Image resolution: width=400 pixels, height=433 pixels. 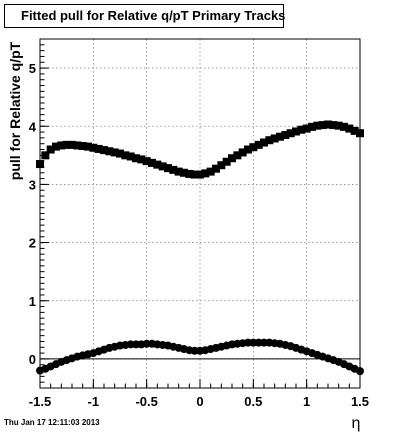 What do you see at coordinates (32, 68) in the screenshot?
I see `y-tick-label: 5` at bounding box center [32, 68].